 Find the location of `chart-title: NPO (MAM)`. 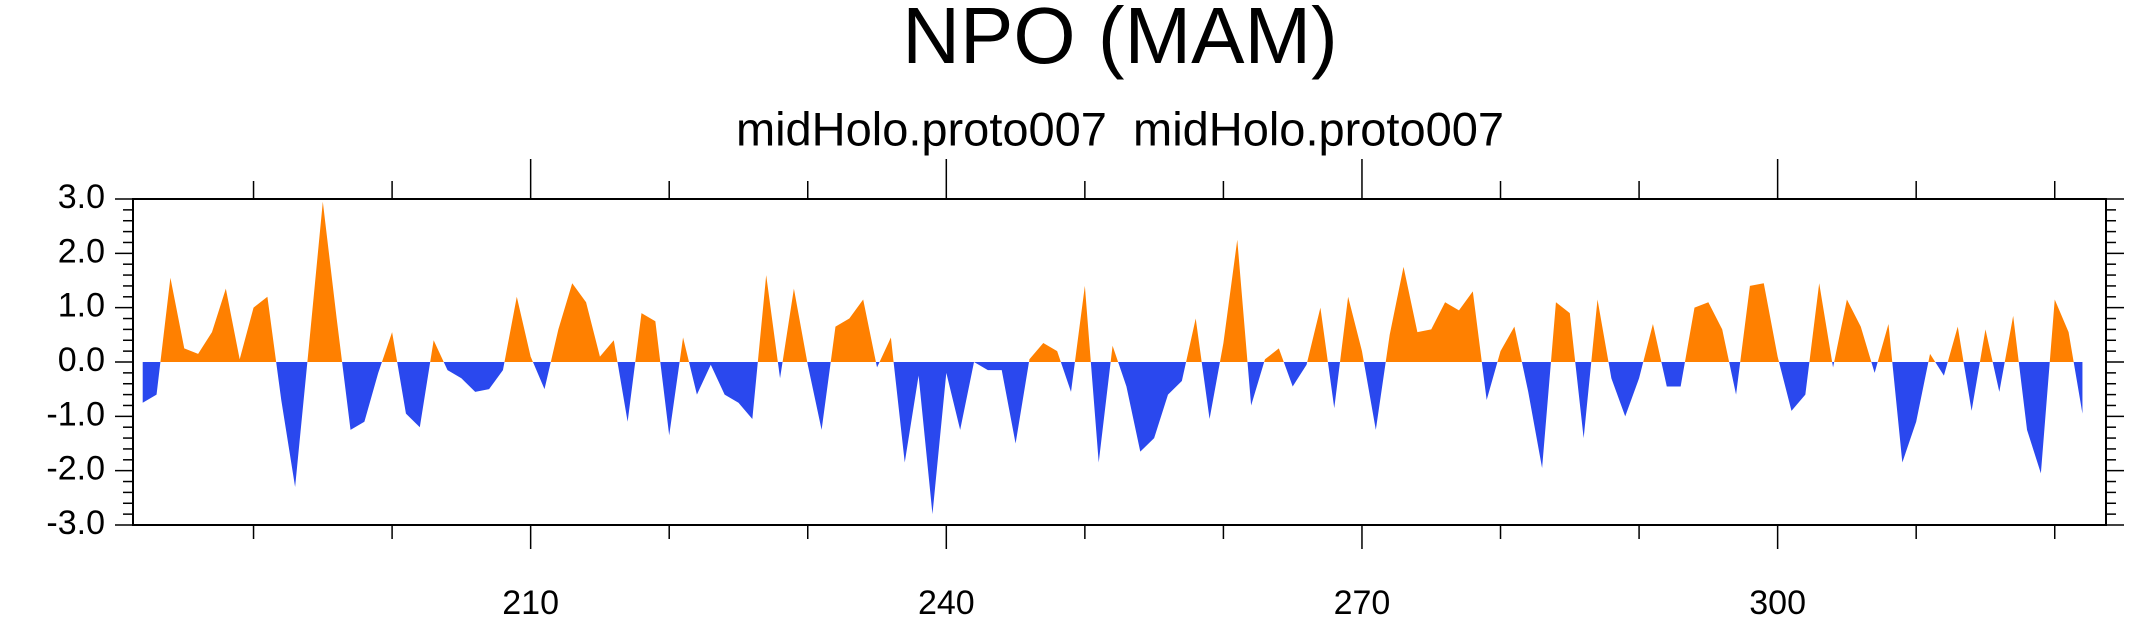

chart-title: NPO (MAM) is located at coordinates (1120, 40).